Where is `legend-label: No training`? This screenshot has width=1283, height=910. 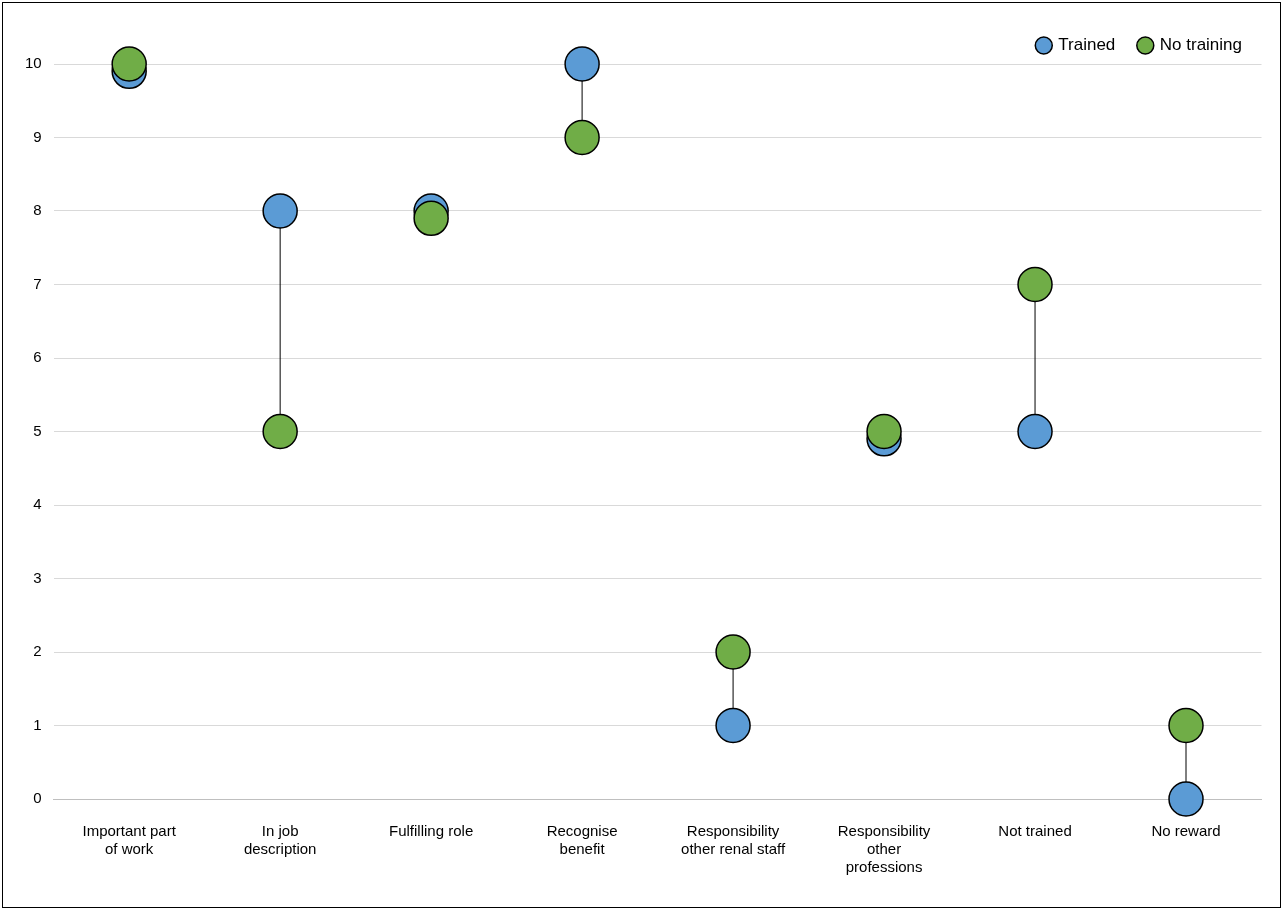
legend-label: No training is located at coordinates (1201, 45).